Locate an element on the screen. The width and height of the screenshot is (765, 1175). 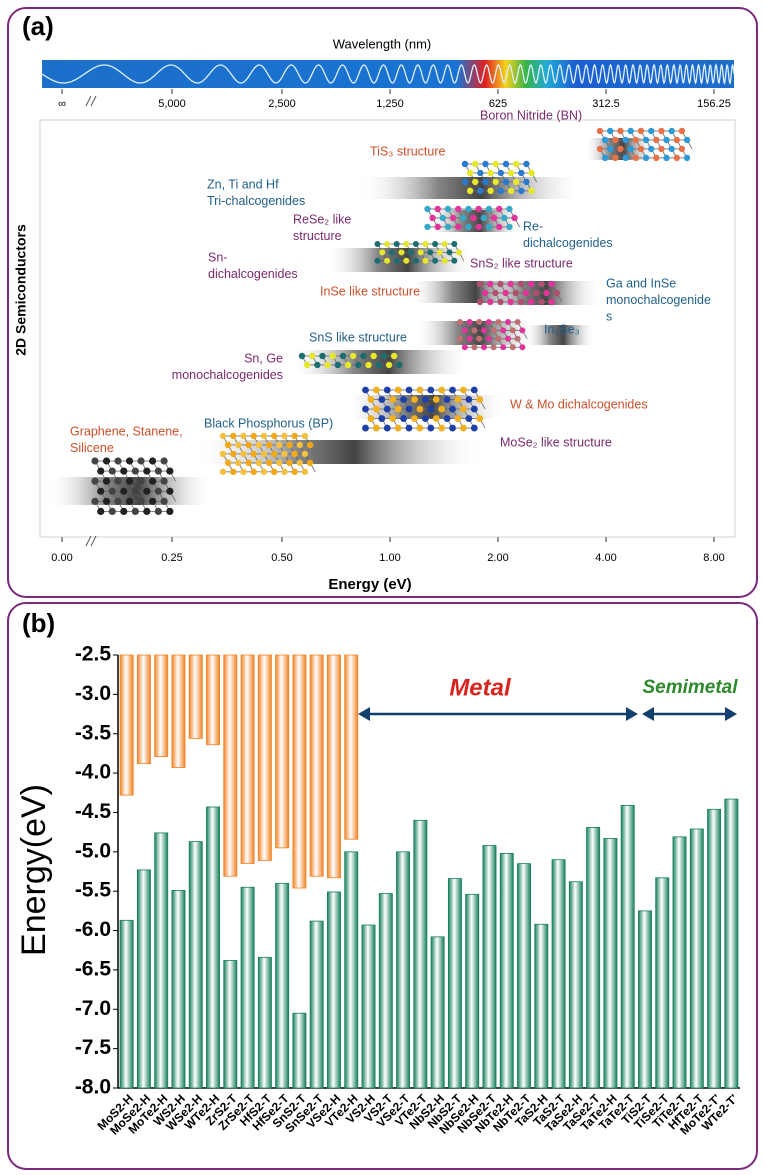
structure-label: structure is located at coordinates (317, 236).